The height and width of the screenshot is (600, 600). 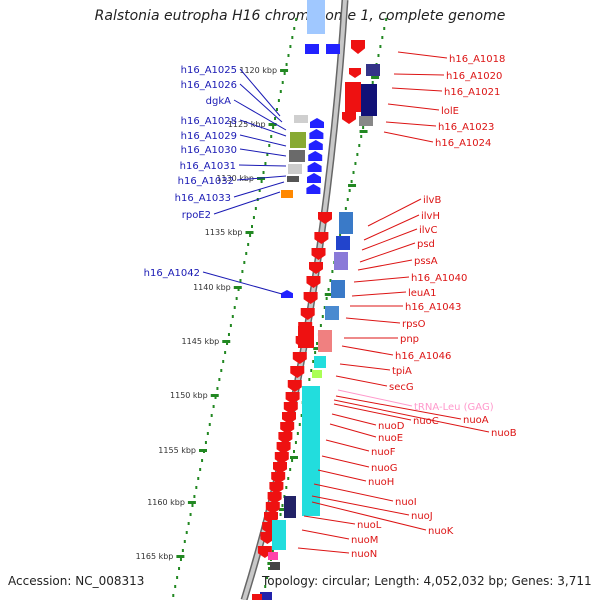 I want to click on gene-label-nuoD: nuoD, so click(x=391, y=426).